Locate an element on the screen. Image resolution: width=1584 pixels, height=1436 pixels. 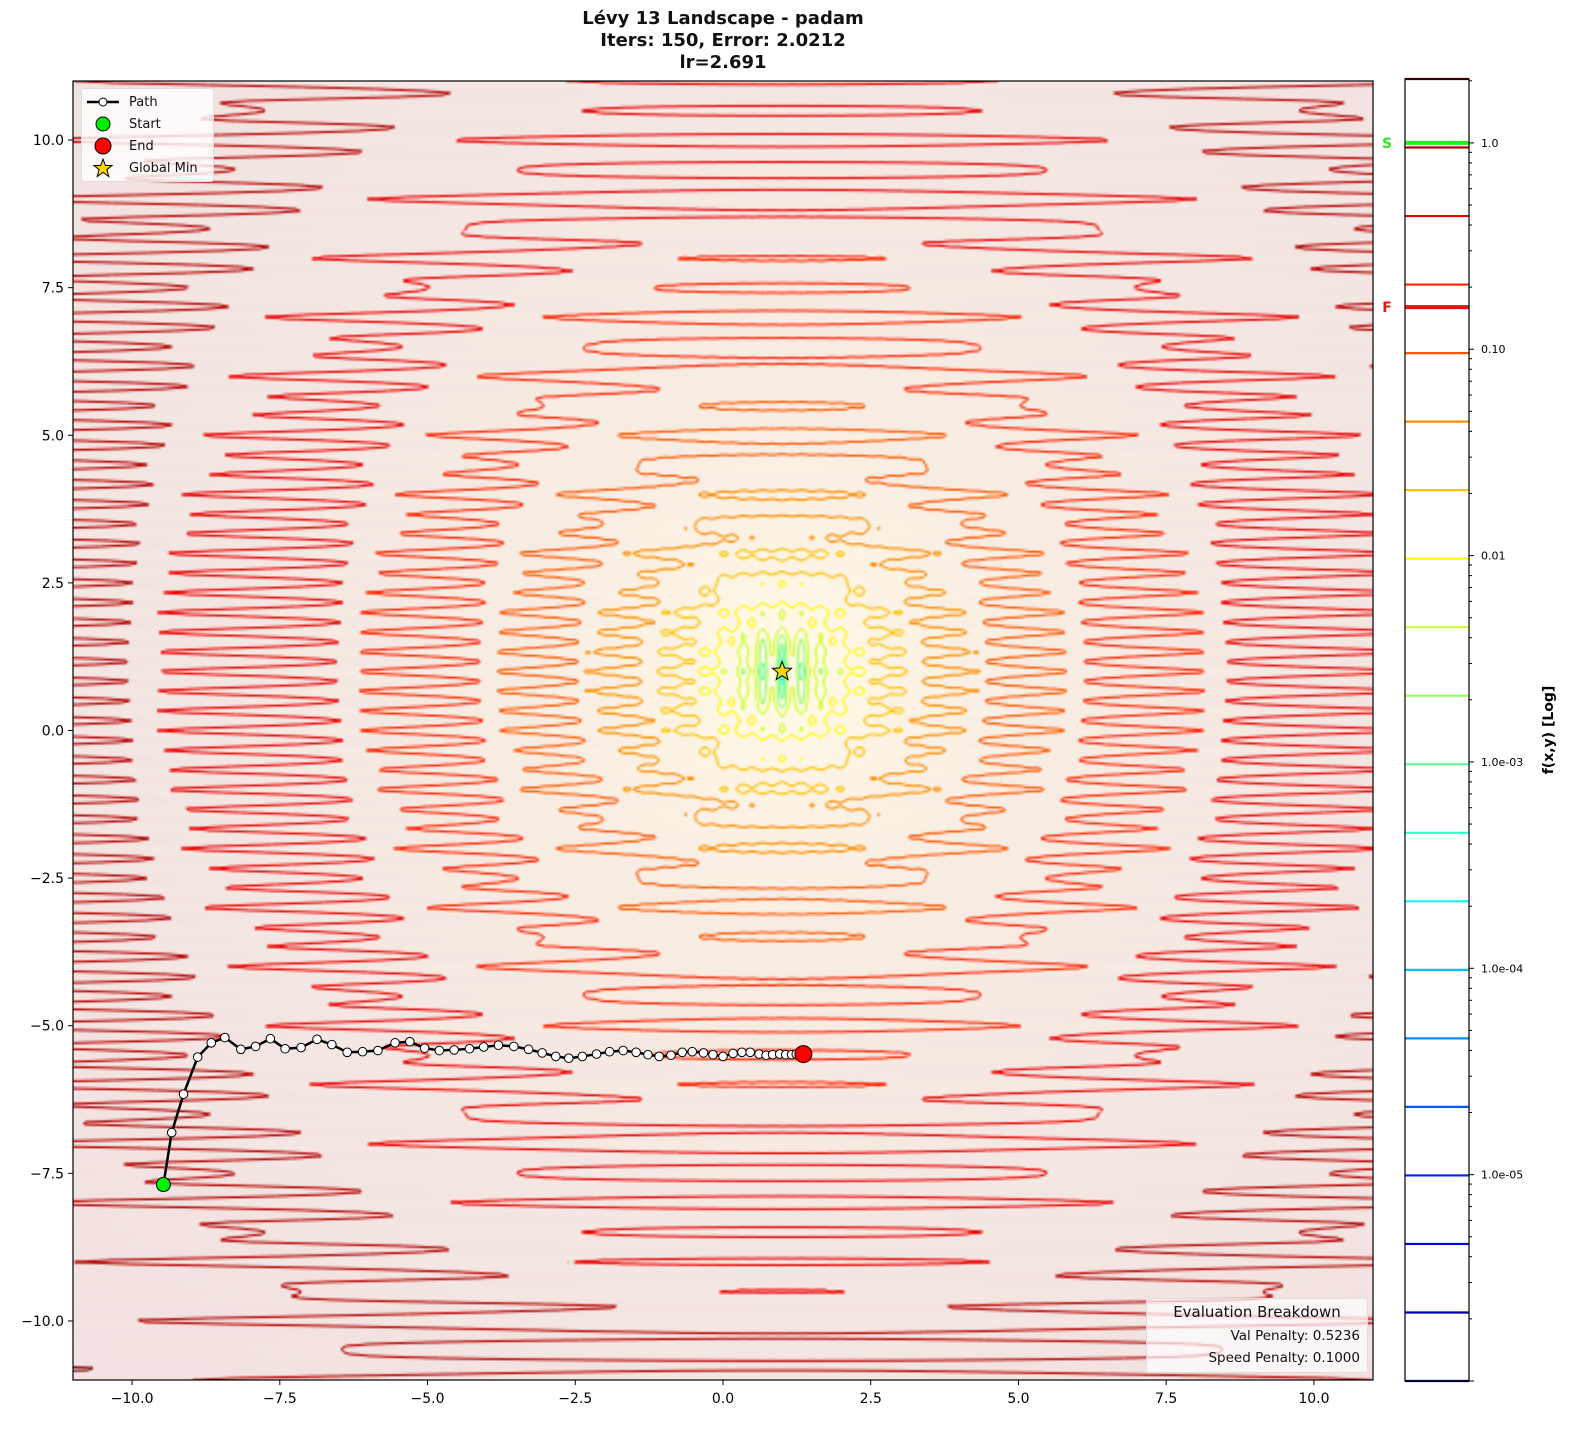
legend-item-end: End is located at coordinates (118, 146).